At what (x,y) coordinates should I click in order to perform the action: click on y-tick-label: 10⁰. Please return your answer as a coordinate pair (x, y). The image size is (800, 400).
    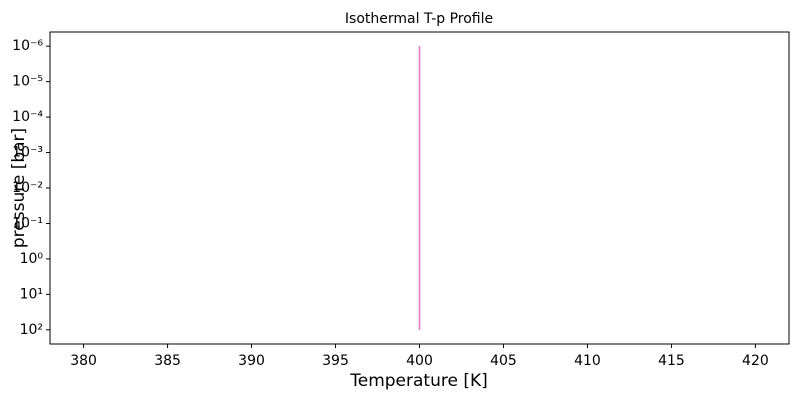
    Looking at the image, I should click on (32, 259).